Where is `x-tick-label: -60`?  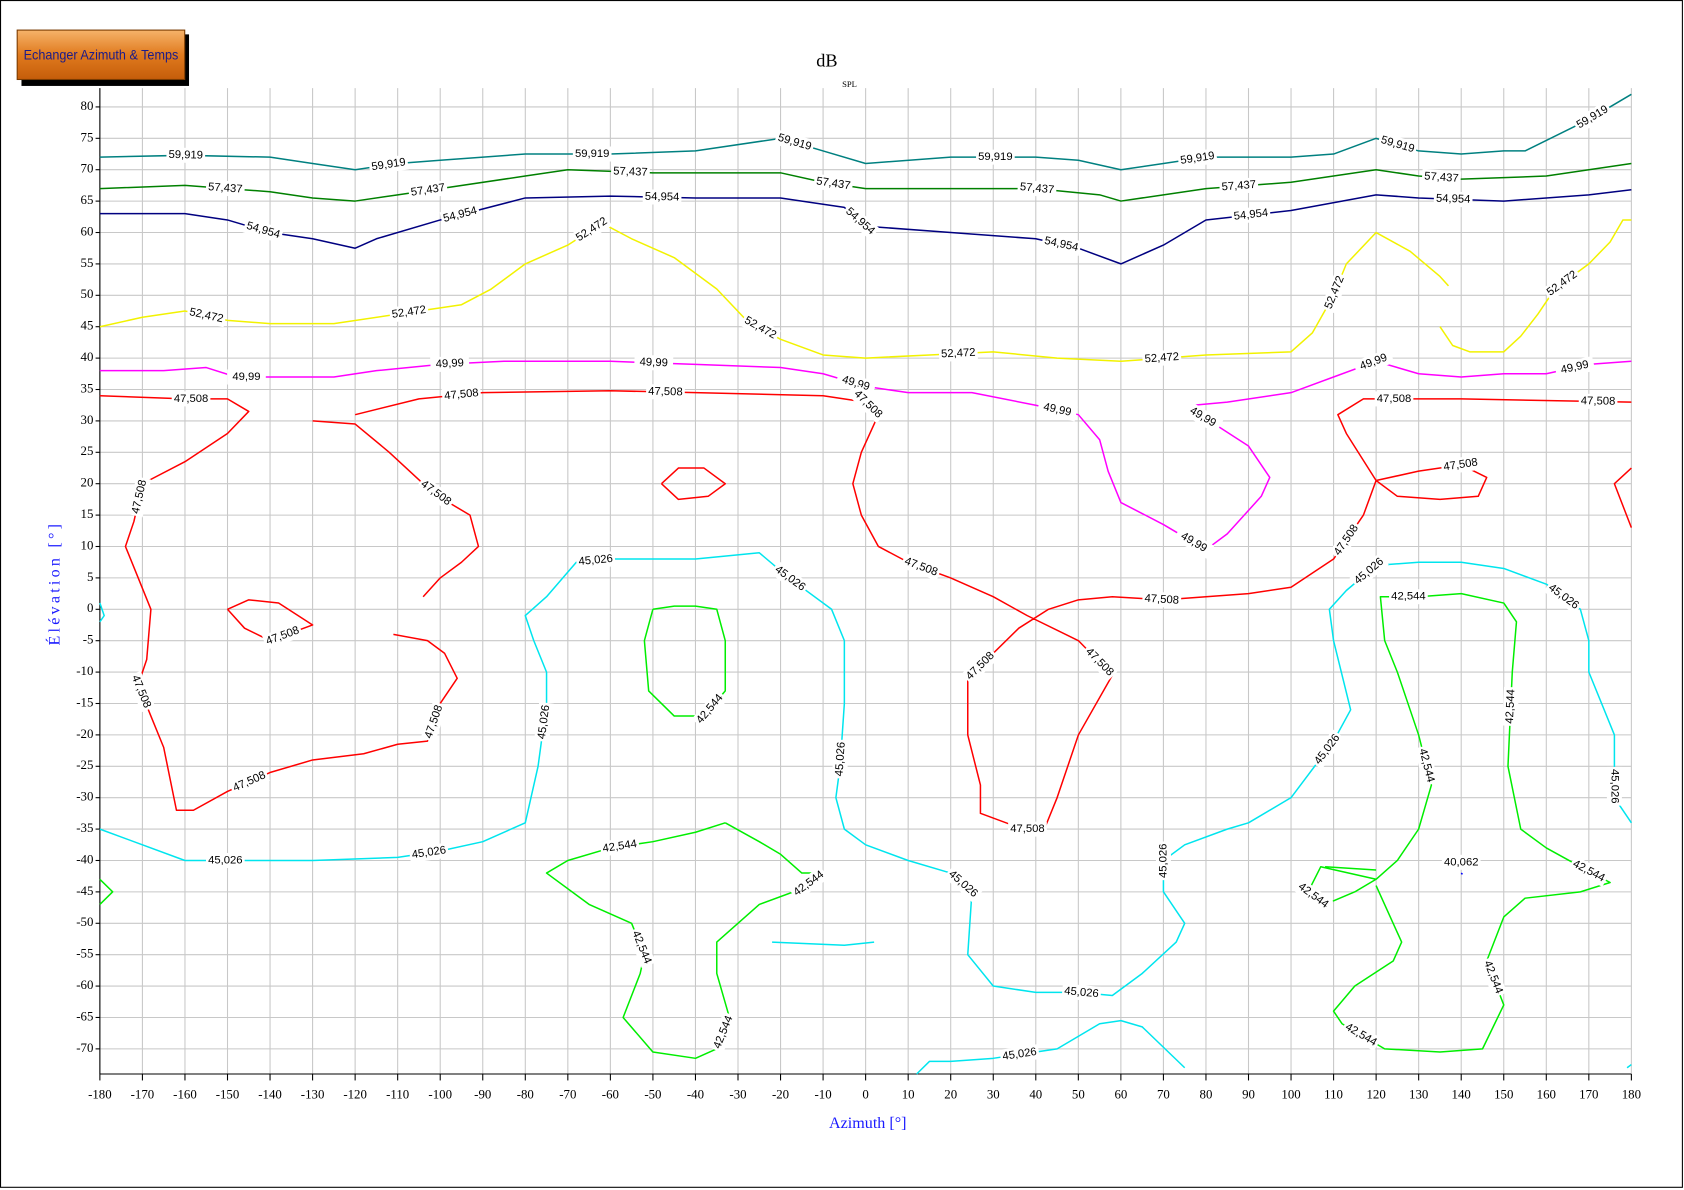
x-tick-label: -60 is located at coordinates (610, 1094).